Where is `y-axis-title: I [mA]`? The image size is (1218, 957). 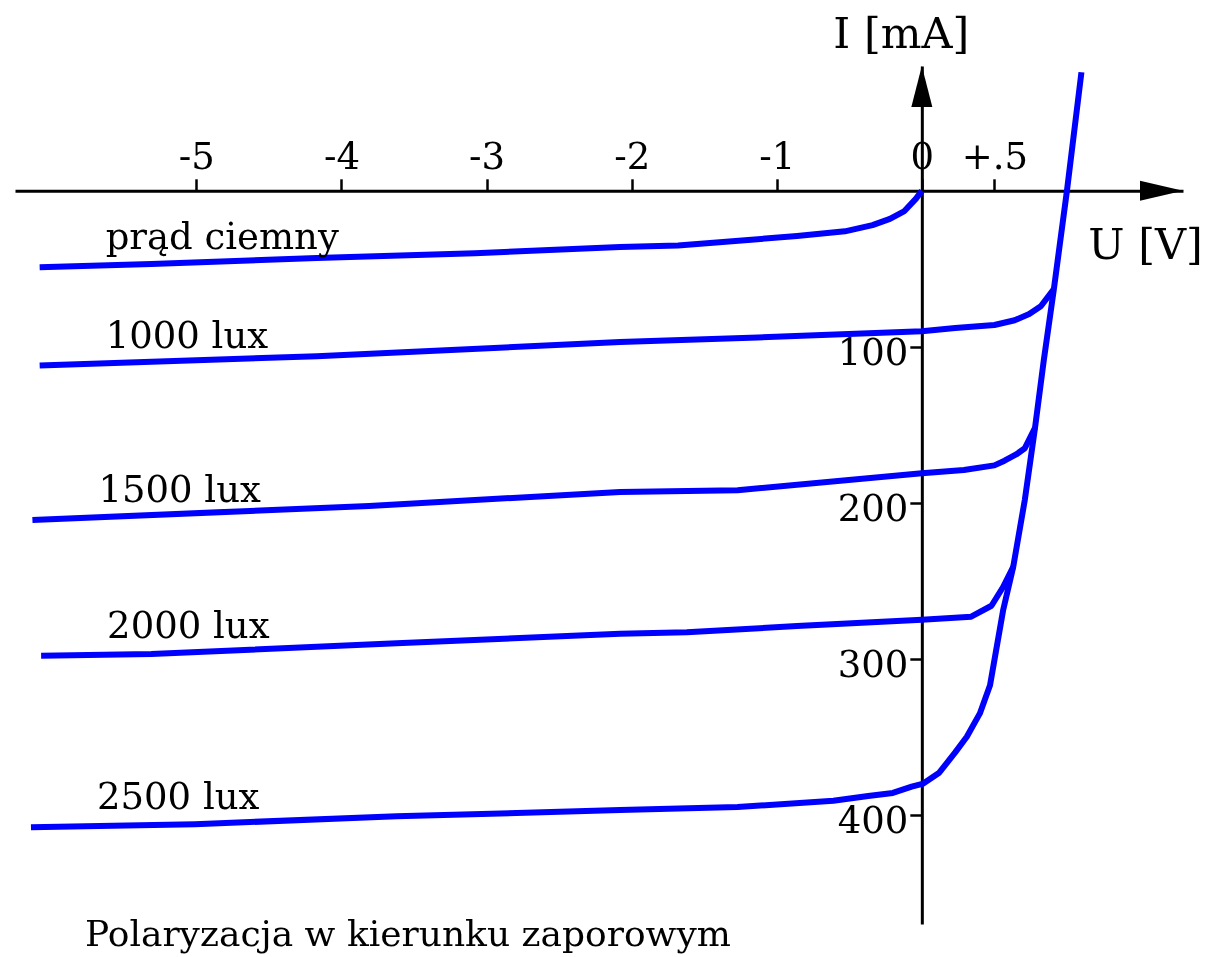 y-axis-title: I [mA] is located at coordinates (901, 33).